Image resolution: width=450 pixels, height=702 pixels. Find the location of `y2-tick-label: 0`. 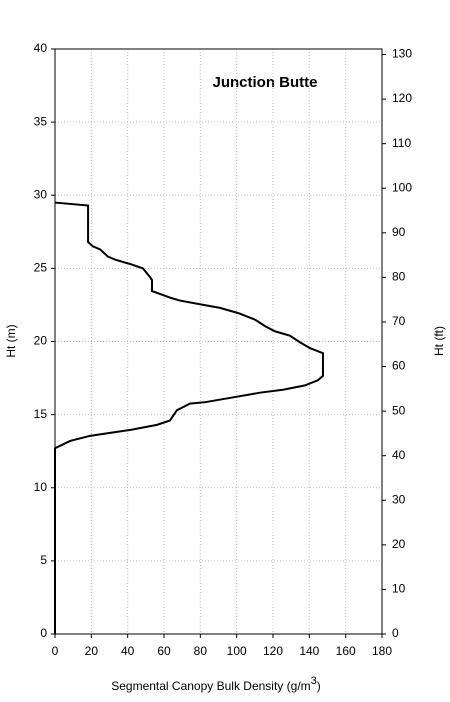

y2-tick-label: 0 is located at coordinates (395, 633).